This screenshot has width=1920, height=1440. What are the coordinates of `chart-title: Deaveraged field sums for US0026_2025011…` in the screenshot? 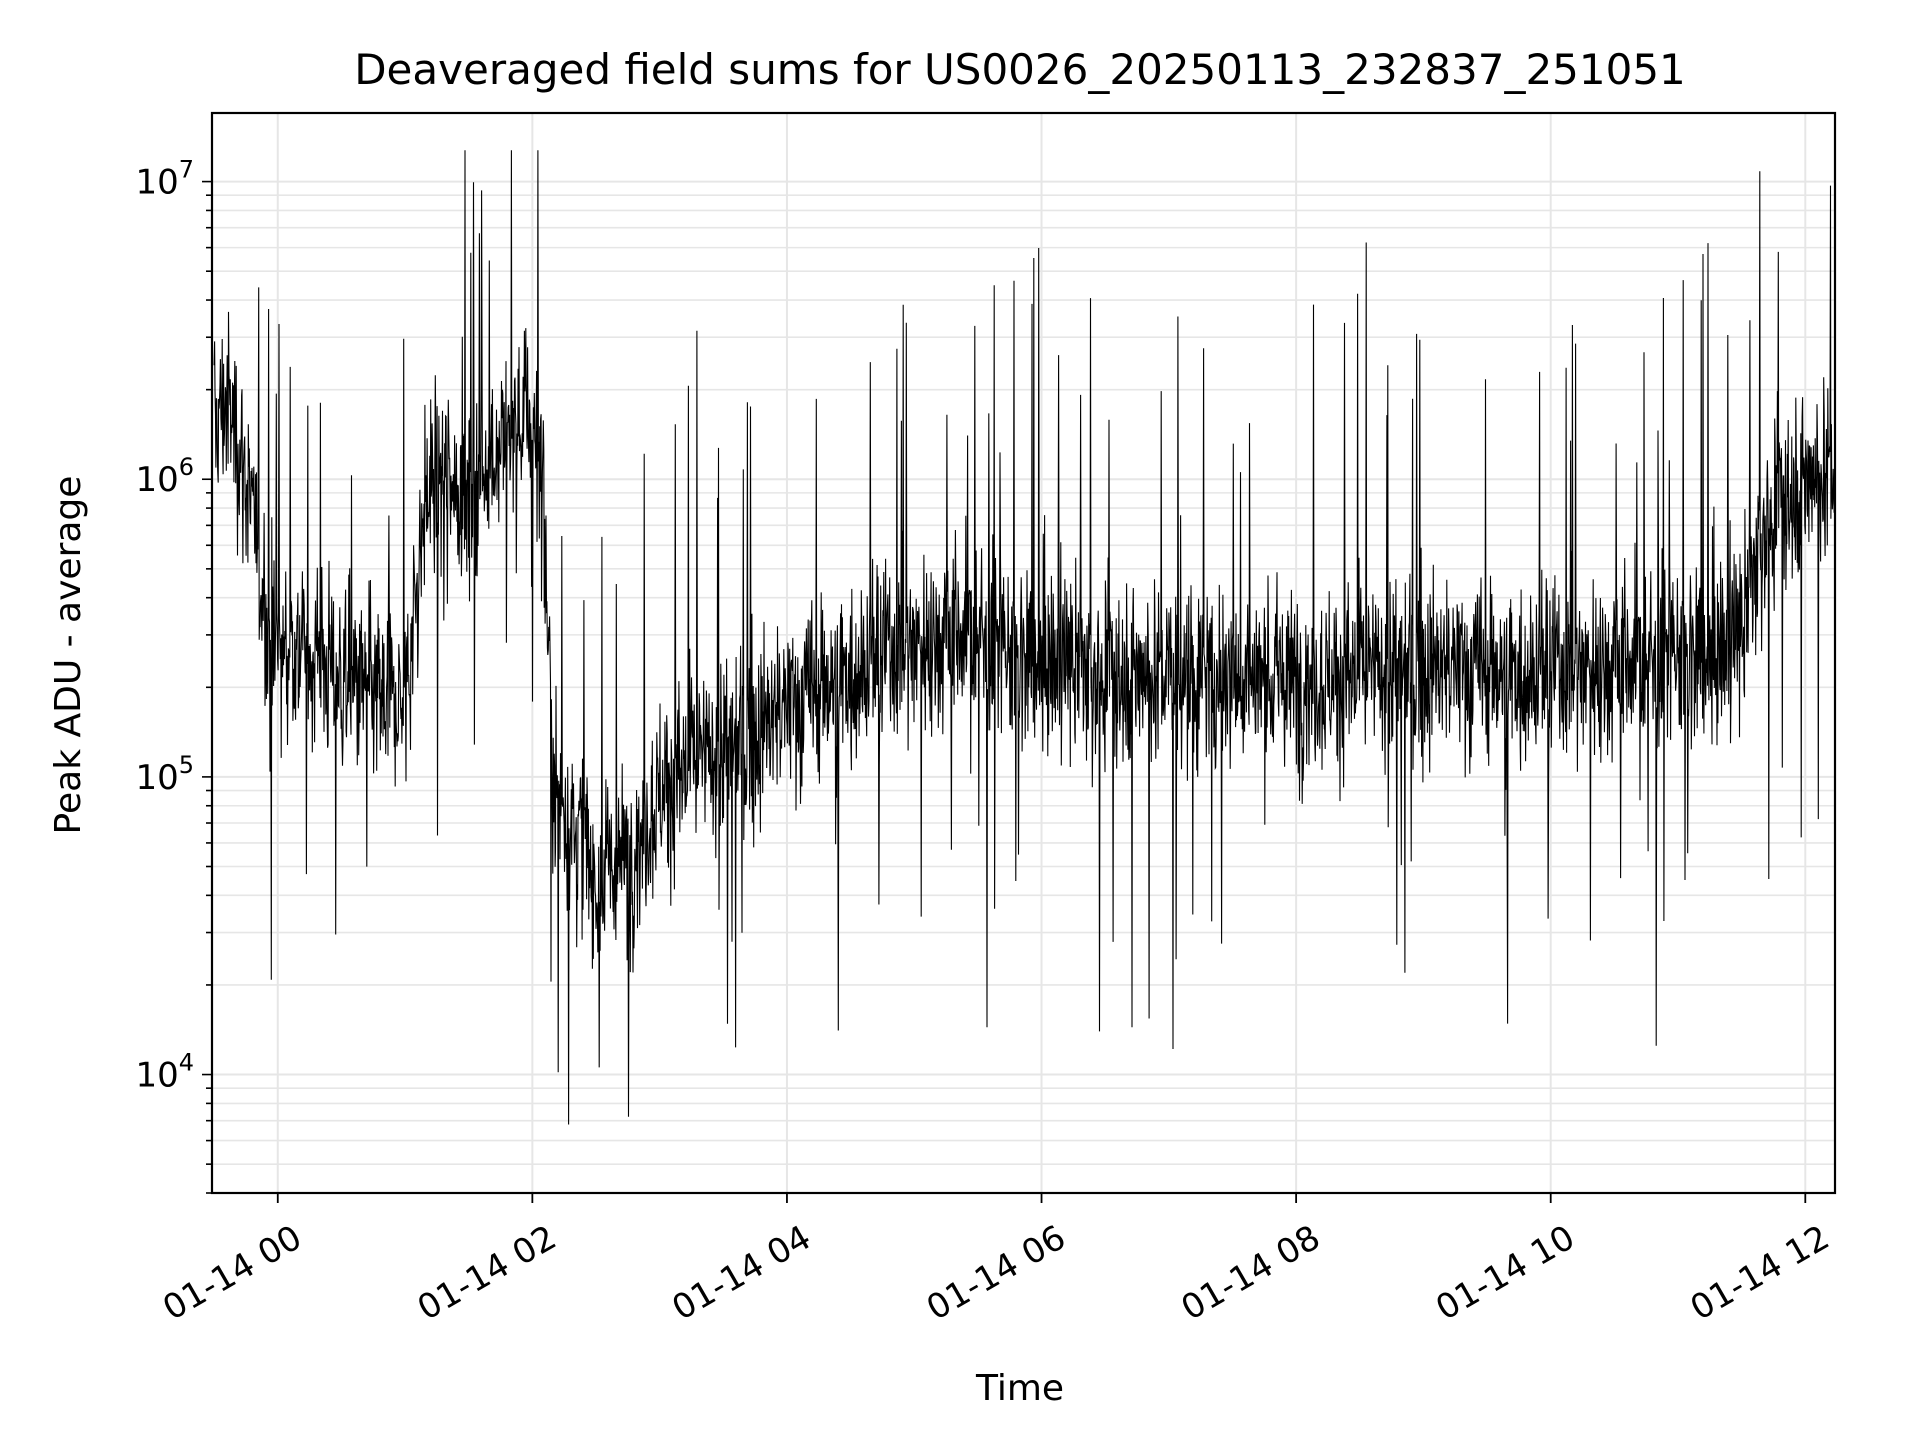 It's located at (1020, 69).